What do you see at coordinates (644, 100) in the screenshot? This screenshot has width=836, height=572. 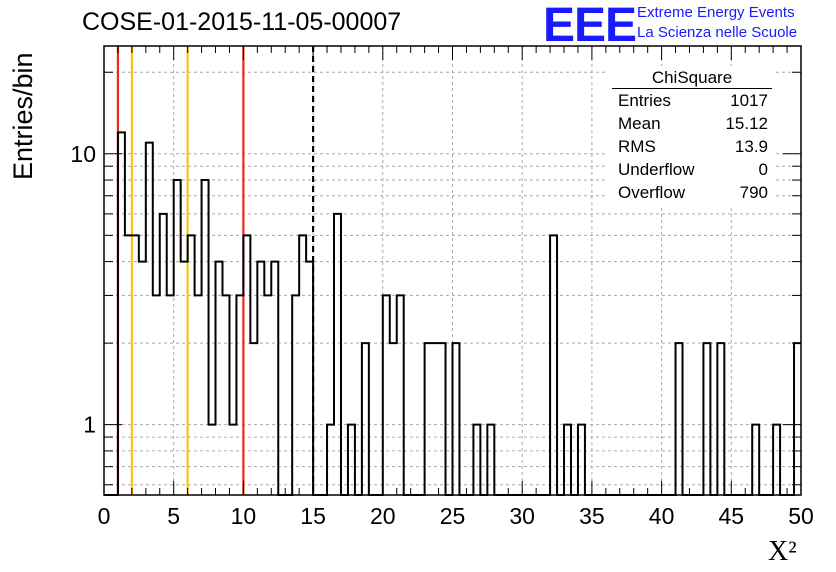 I see `stats-label: Entries` at bounding box center [644, 100].